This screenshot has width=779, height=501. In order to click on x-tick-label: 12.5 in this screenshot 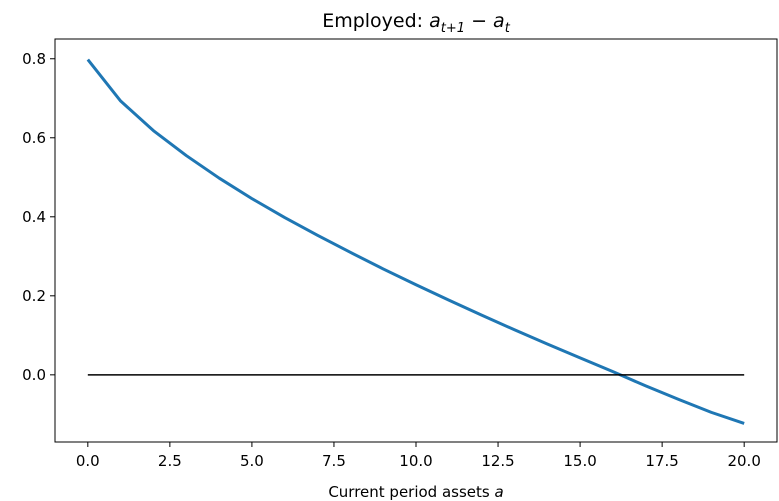, I will do `click(497, 461)`.